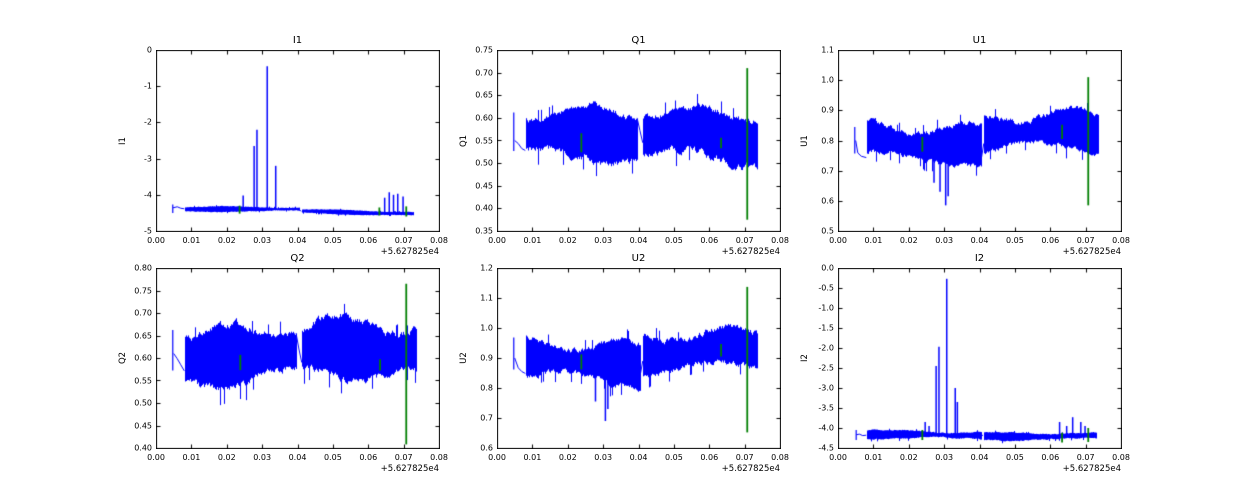  Describe the element at coordinates (805, 358) in the screenshot. I see `y-axis-label: I2` at that location.